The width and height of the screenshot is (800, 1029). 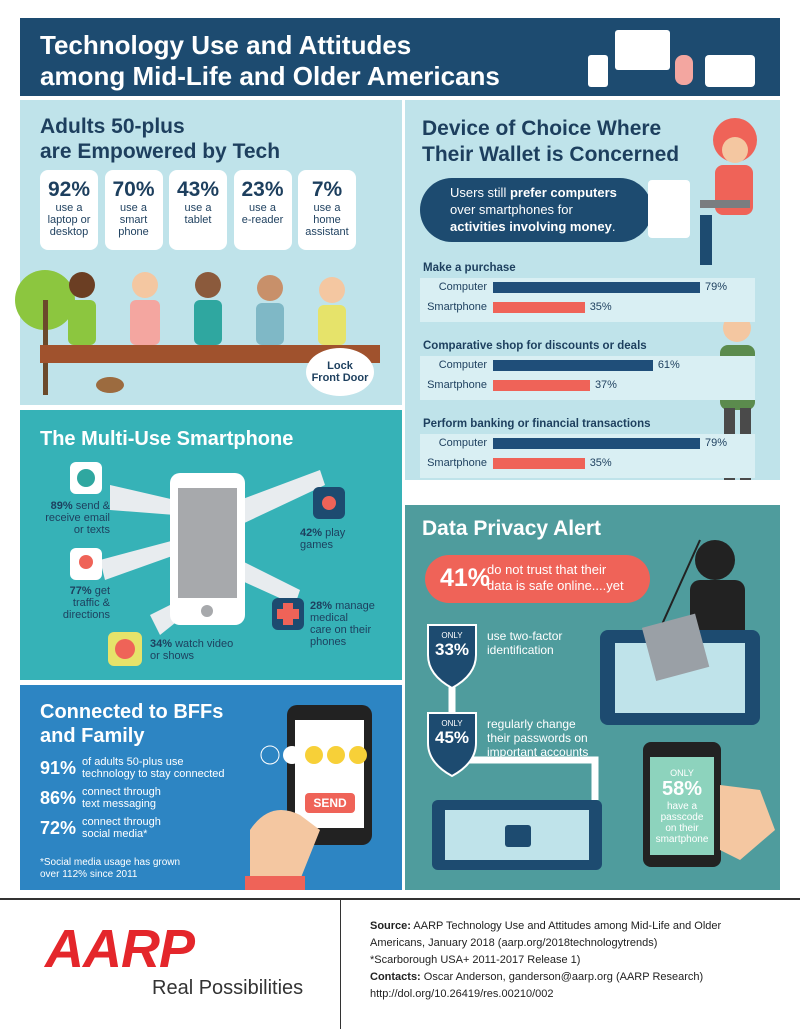 What do you see at coordinates (58, 768) in the screenshot?
I see `bff-stat-value: 91%` at bounding box center [58, 768].